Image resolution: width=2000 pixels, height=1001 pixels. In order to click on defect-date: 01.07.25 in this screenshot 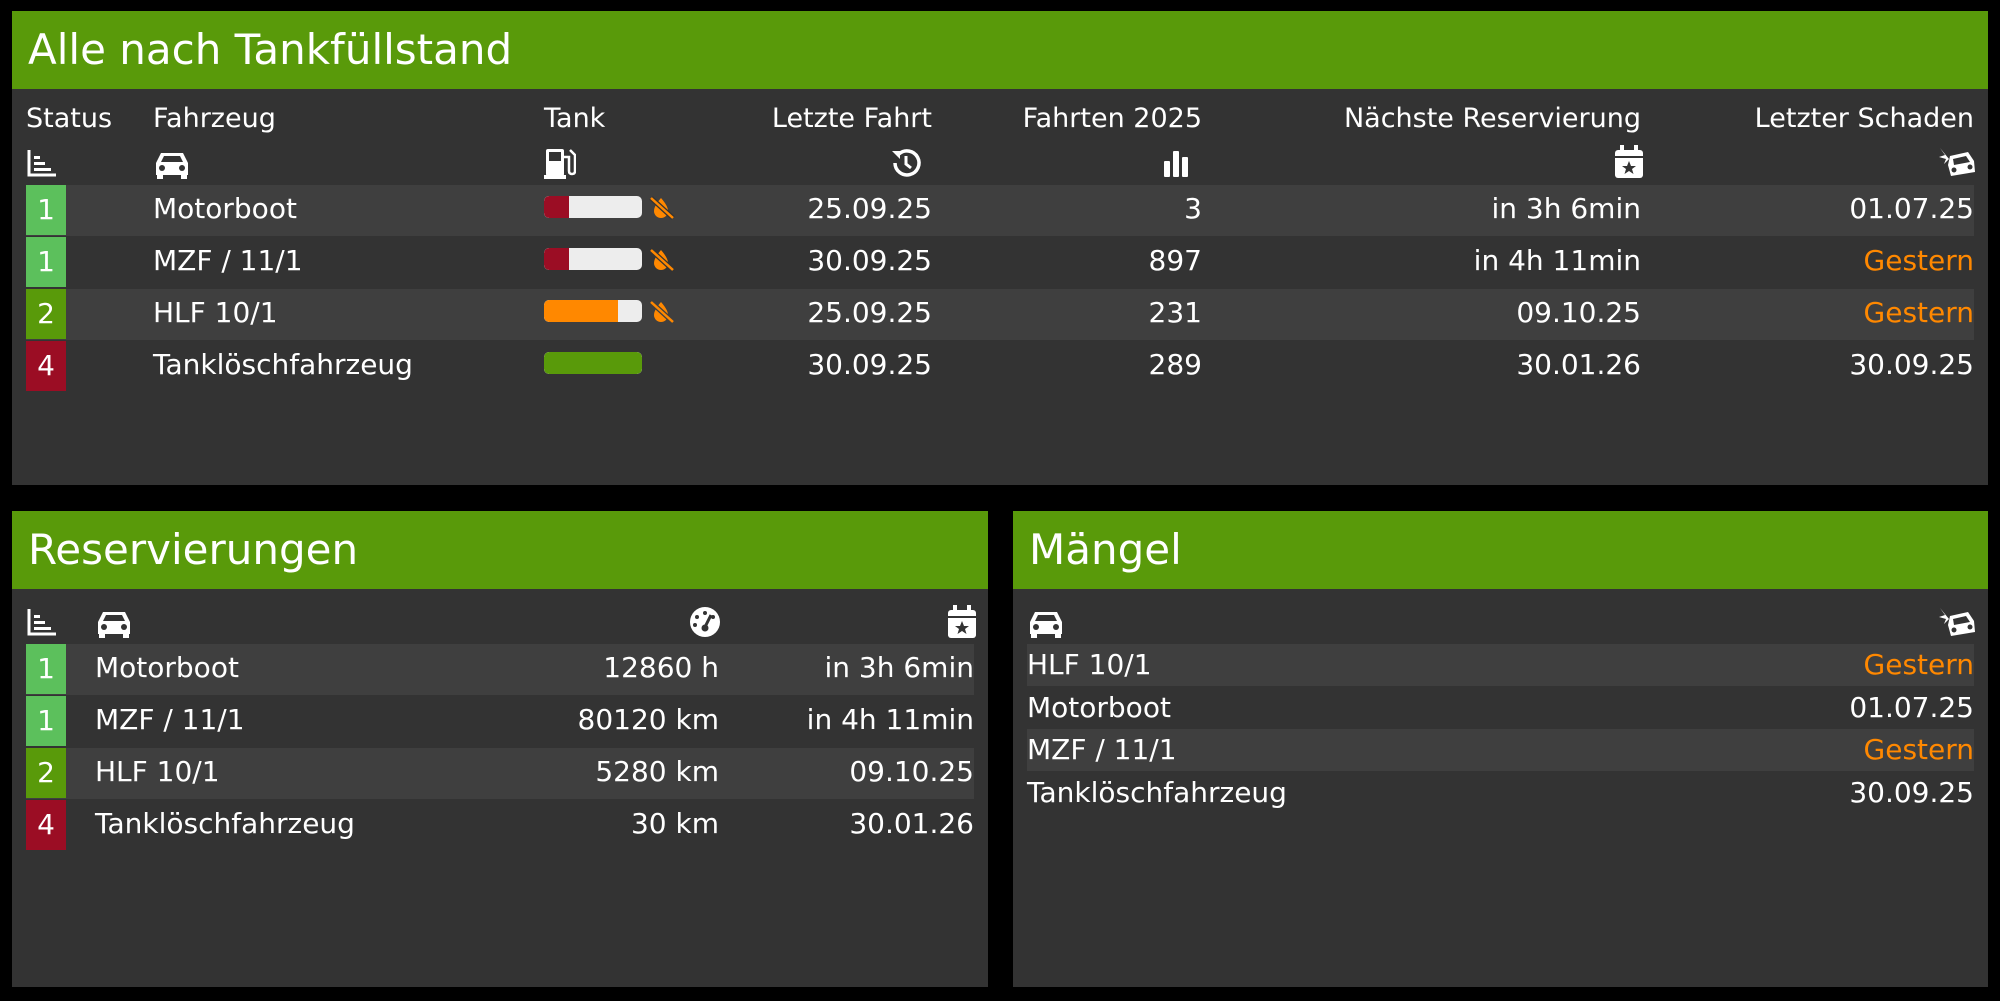, I will do `click(1911, 707)`.